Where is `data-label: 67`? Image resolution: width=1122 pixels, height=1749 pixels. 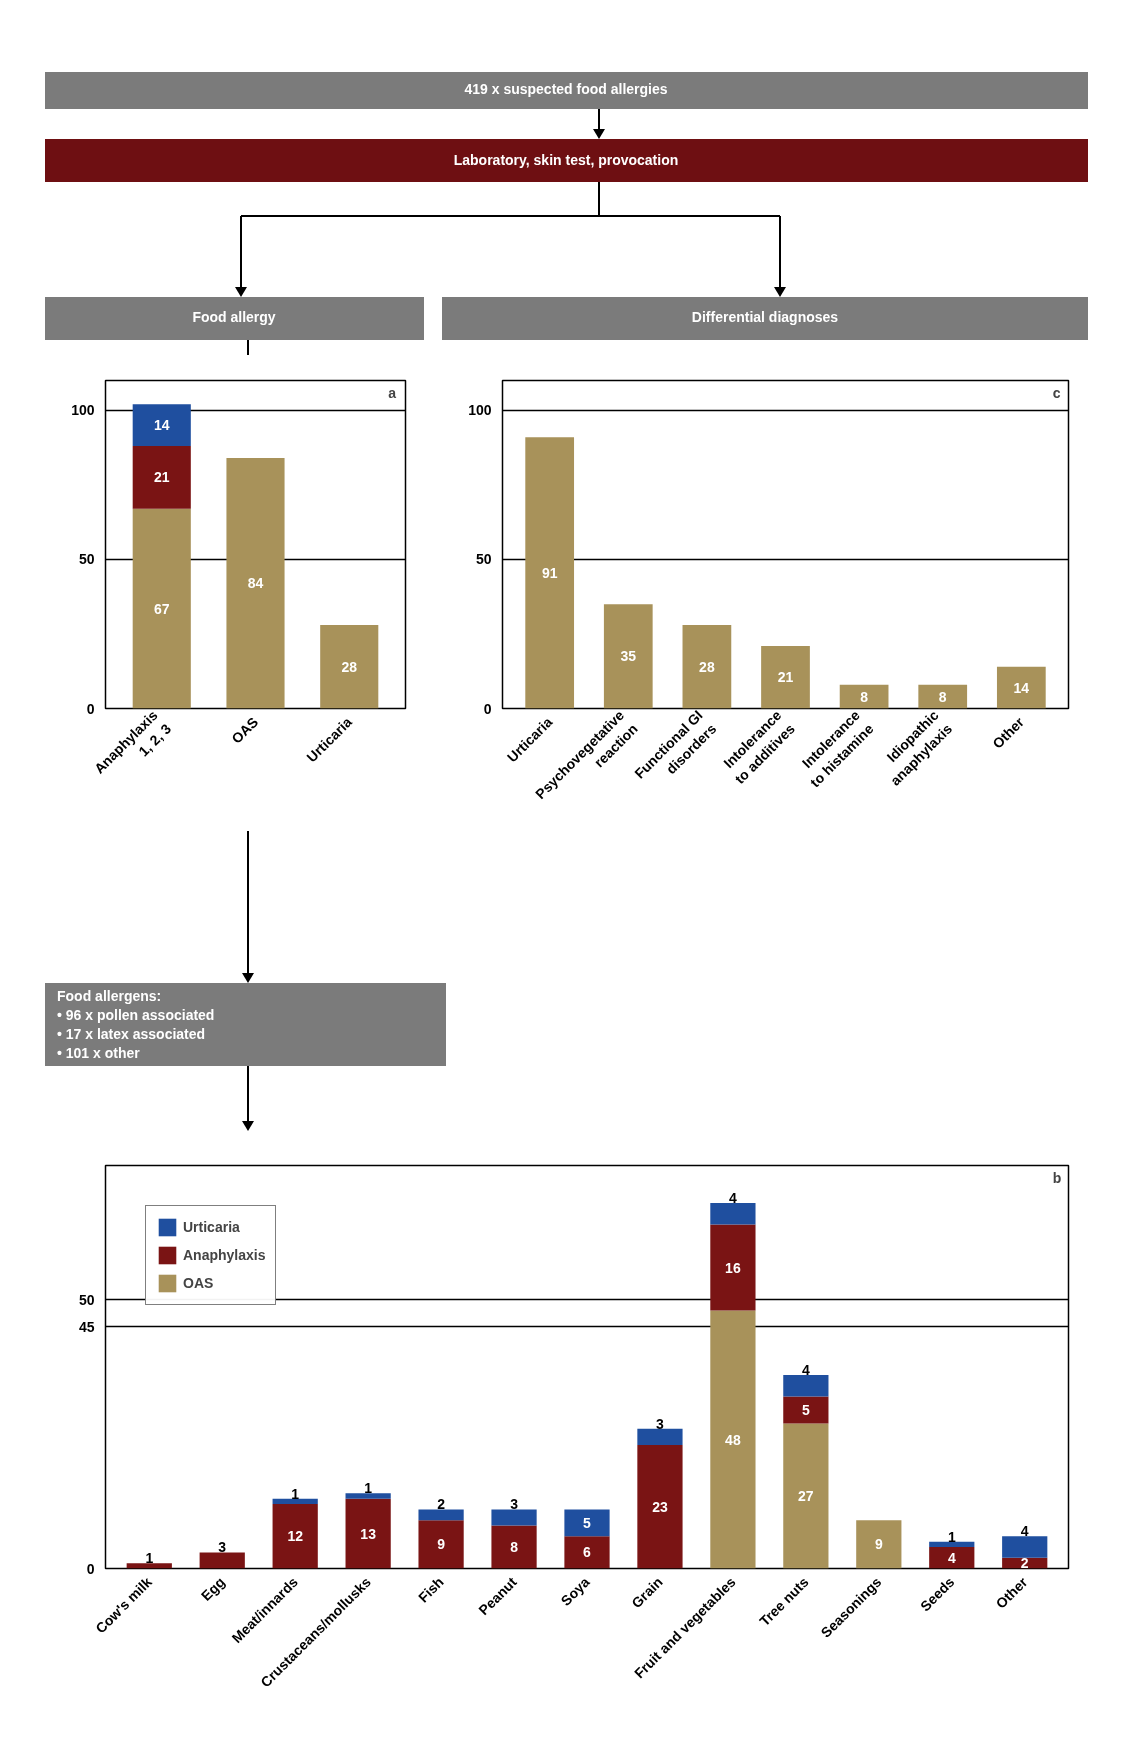
data-label: 67 is located at coordinates (161, 608).